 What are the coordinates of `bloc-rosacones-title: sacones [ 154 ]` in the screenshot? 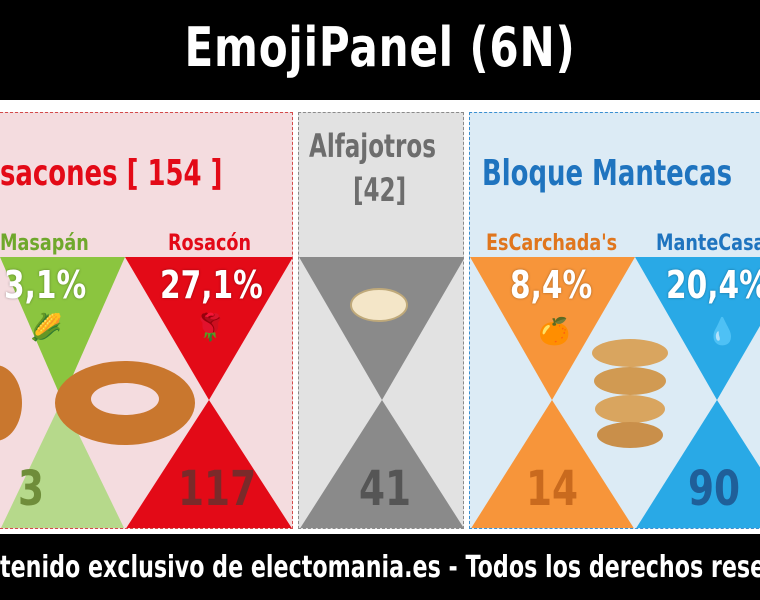 It's located at (111, 173).